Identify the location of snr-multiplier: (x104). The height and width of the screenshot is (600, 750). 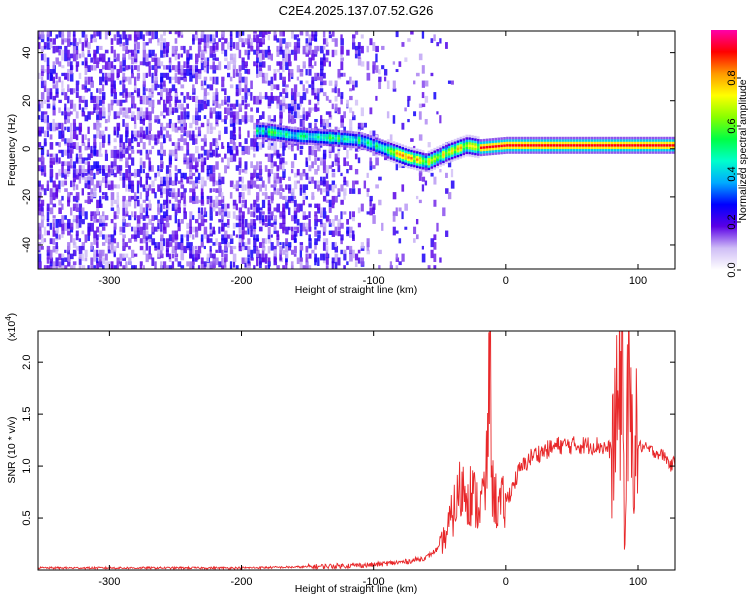
(11, 327).